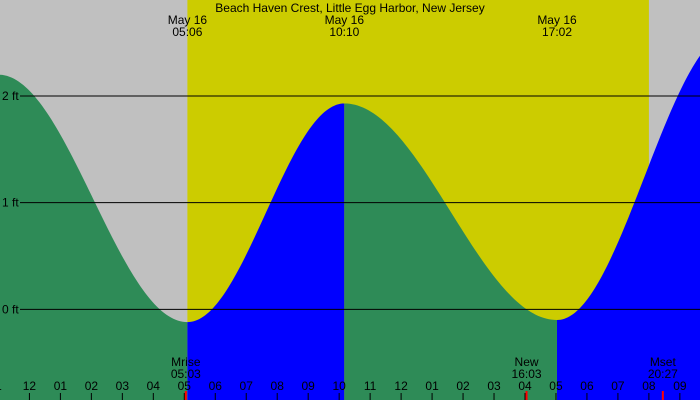 This screenshot has height=400, width=700. Describe the element at coordinates (680, 386) in the screenshot. I see `x-tick-label-22: 09` at that location.